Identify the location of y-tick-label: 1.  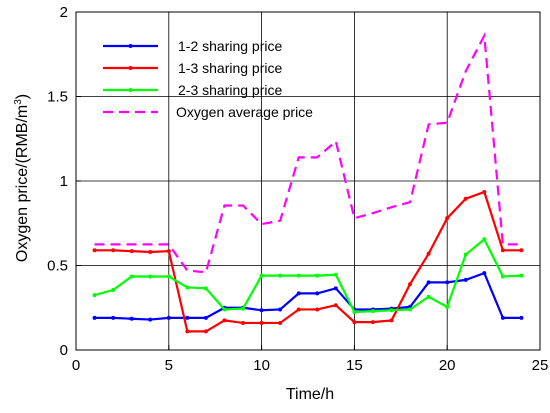
(64, 181).